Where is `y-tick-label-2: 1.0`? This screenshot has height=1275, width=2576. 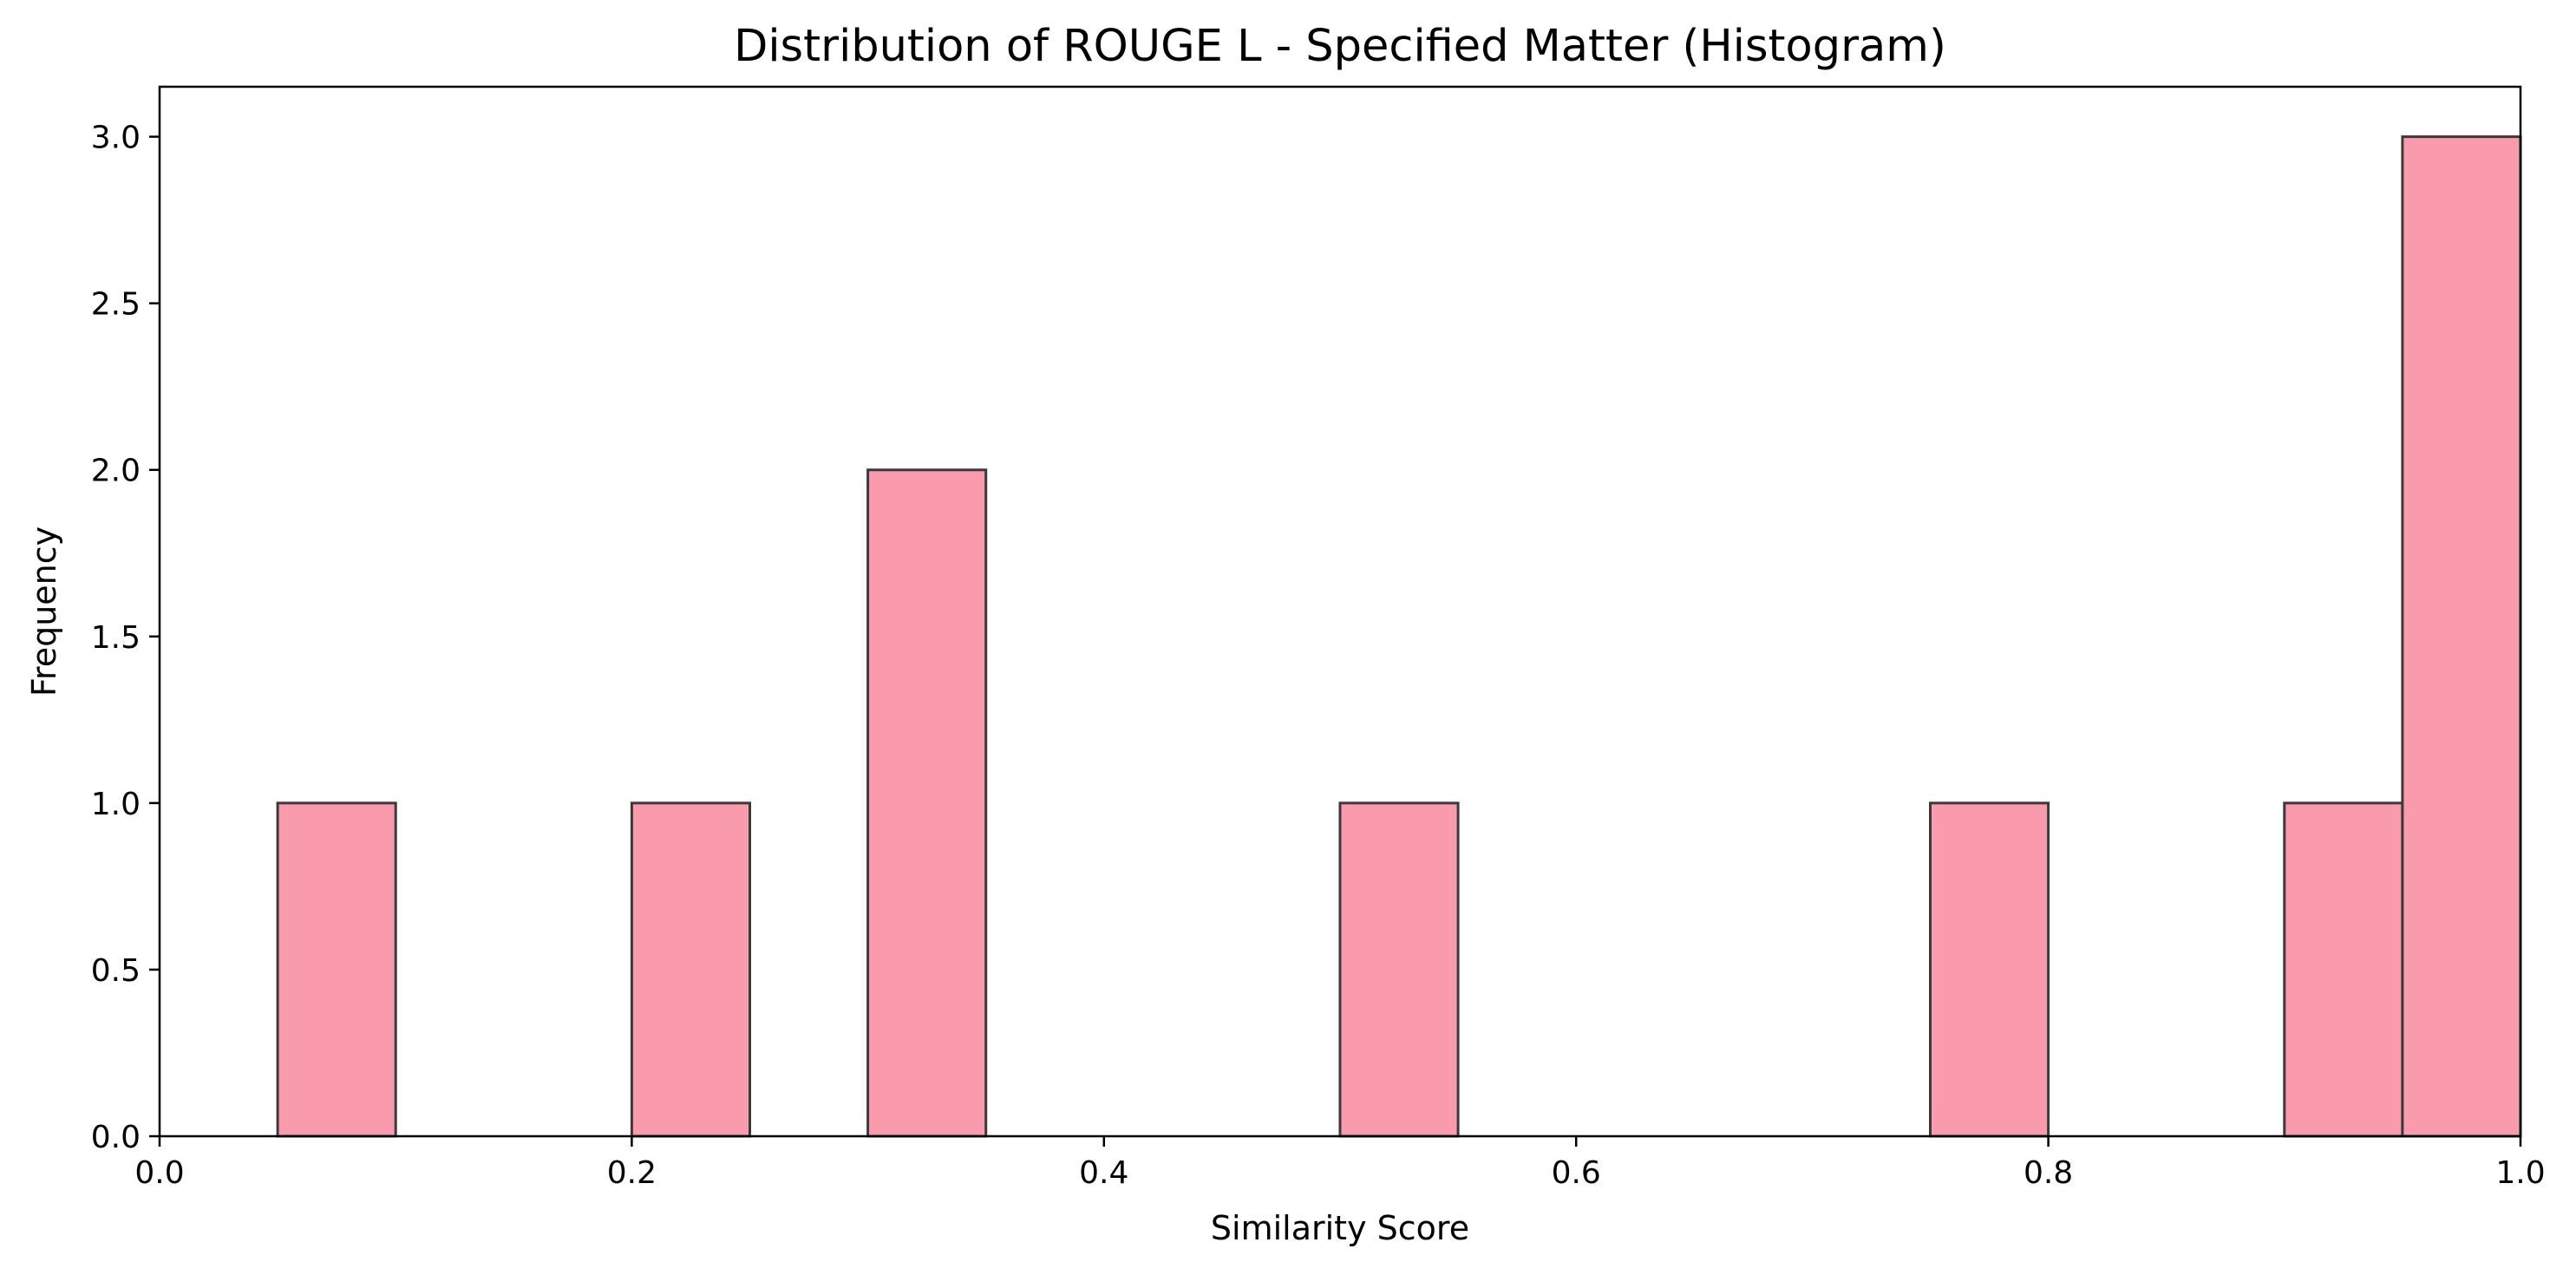
y-tick-label-2: 1.0 is located at coordinates (116, 804).